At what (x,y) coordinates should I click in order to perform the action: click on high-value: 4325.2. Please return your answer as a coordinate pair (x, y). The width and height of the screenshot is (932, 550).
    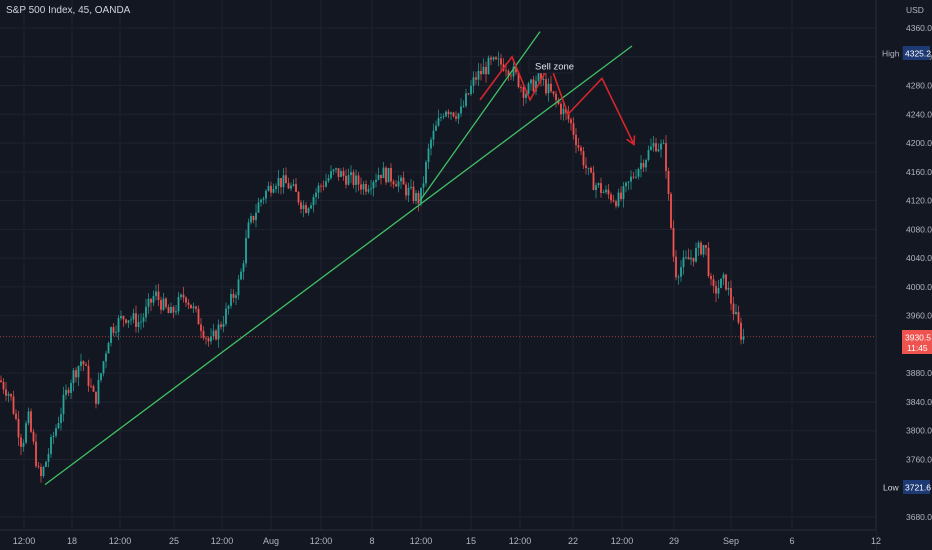
    Looking at the image, I should click on (918, 54).